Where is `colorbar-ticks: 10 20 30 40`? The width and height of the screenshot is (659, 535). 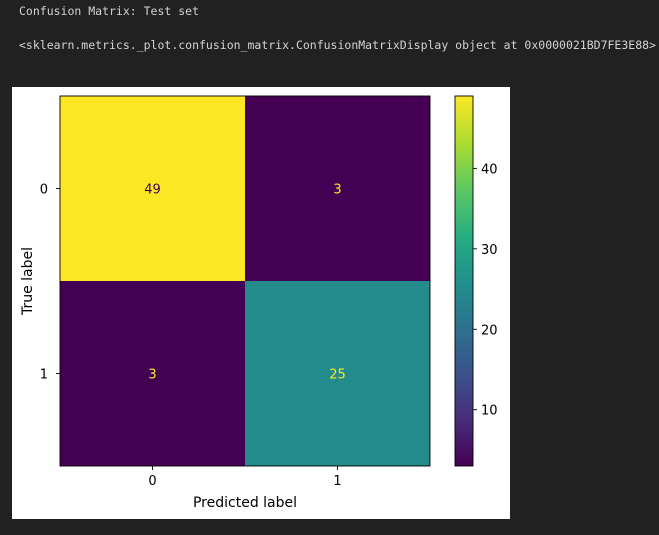
colorbar-ticks: 10 20 30 40 is located at coordinates (485, 290).